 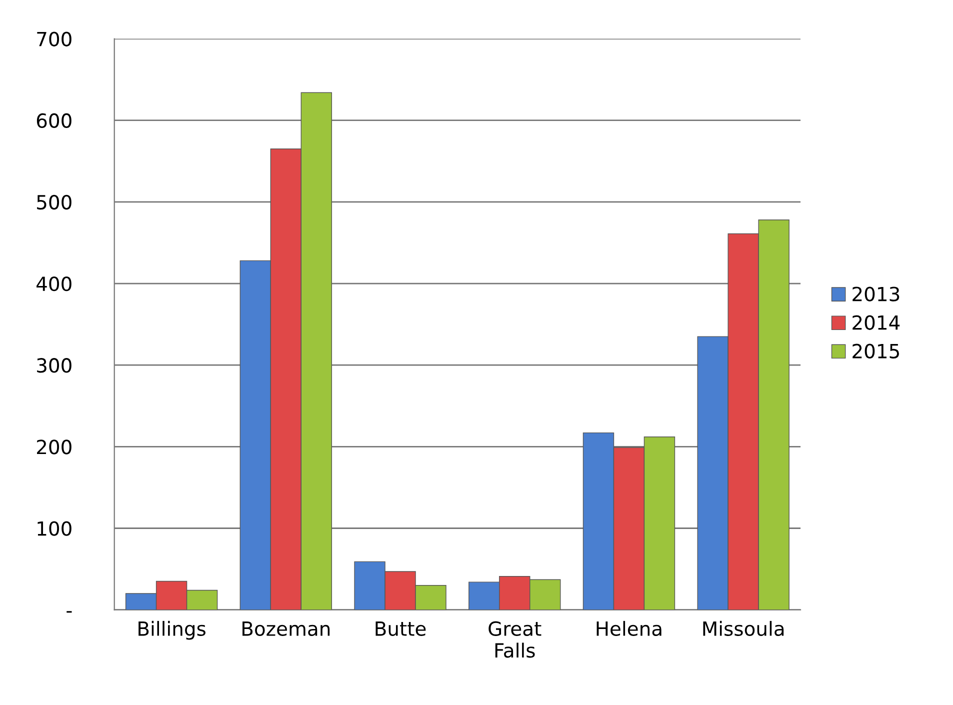 I want to click on y-tick-label: 400, so click(x=54, y=284).